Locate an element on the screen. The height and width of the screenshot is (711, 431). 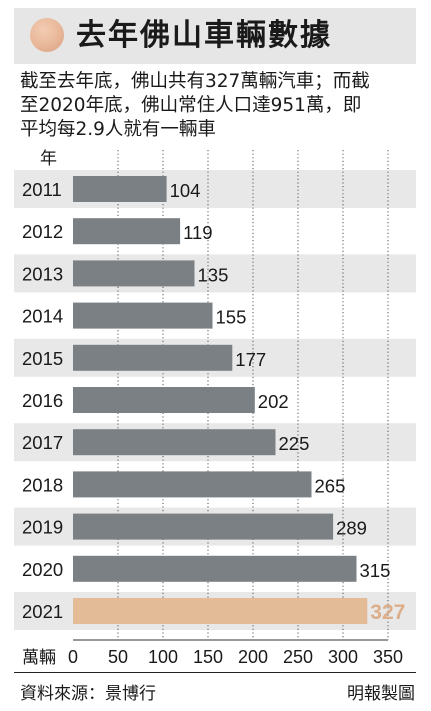
category-label: 2017 is located at coordinates (42, 442).